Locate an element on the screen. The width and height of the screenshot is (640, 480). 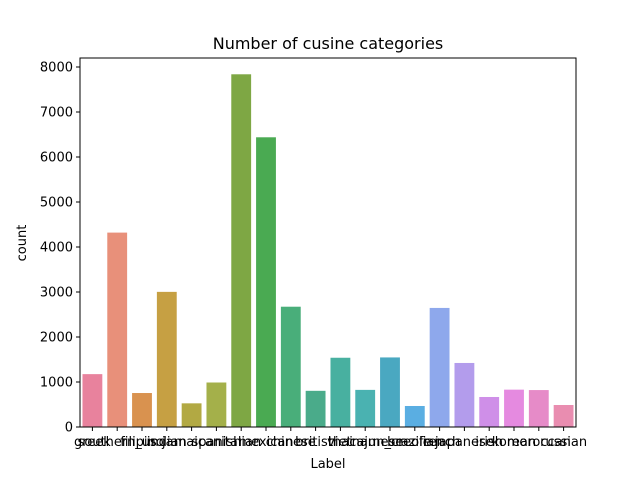
x-tick-label: british is located at coordinates (315, 442).